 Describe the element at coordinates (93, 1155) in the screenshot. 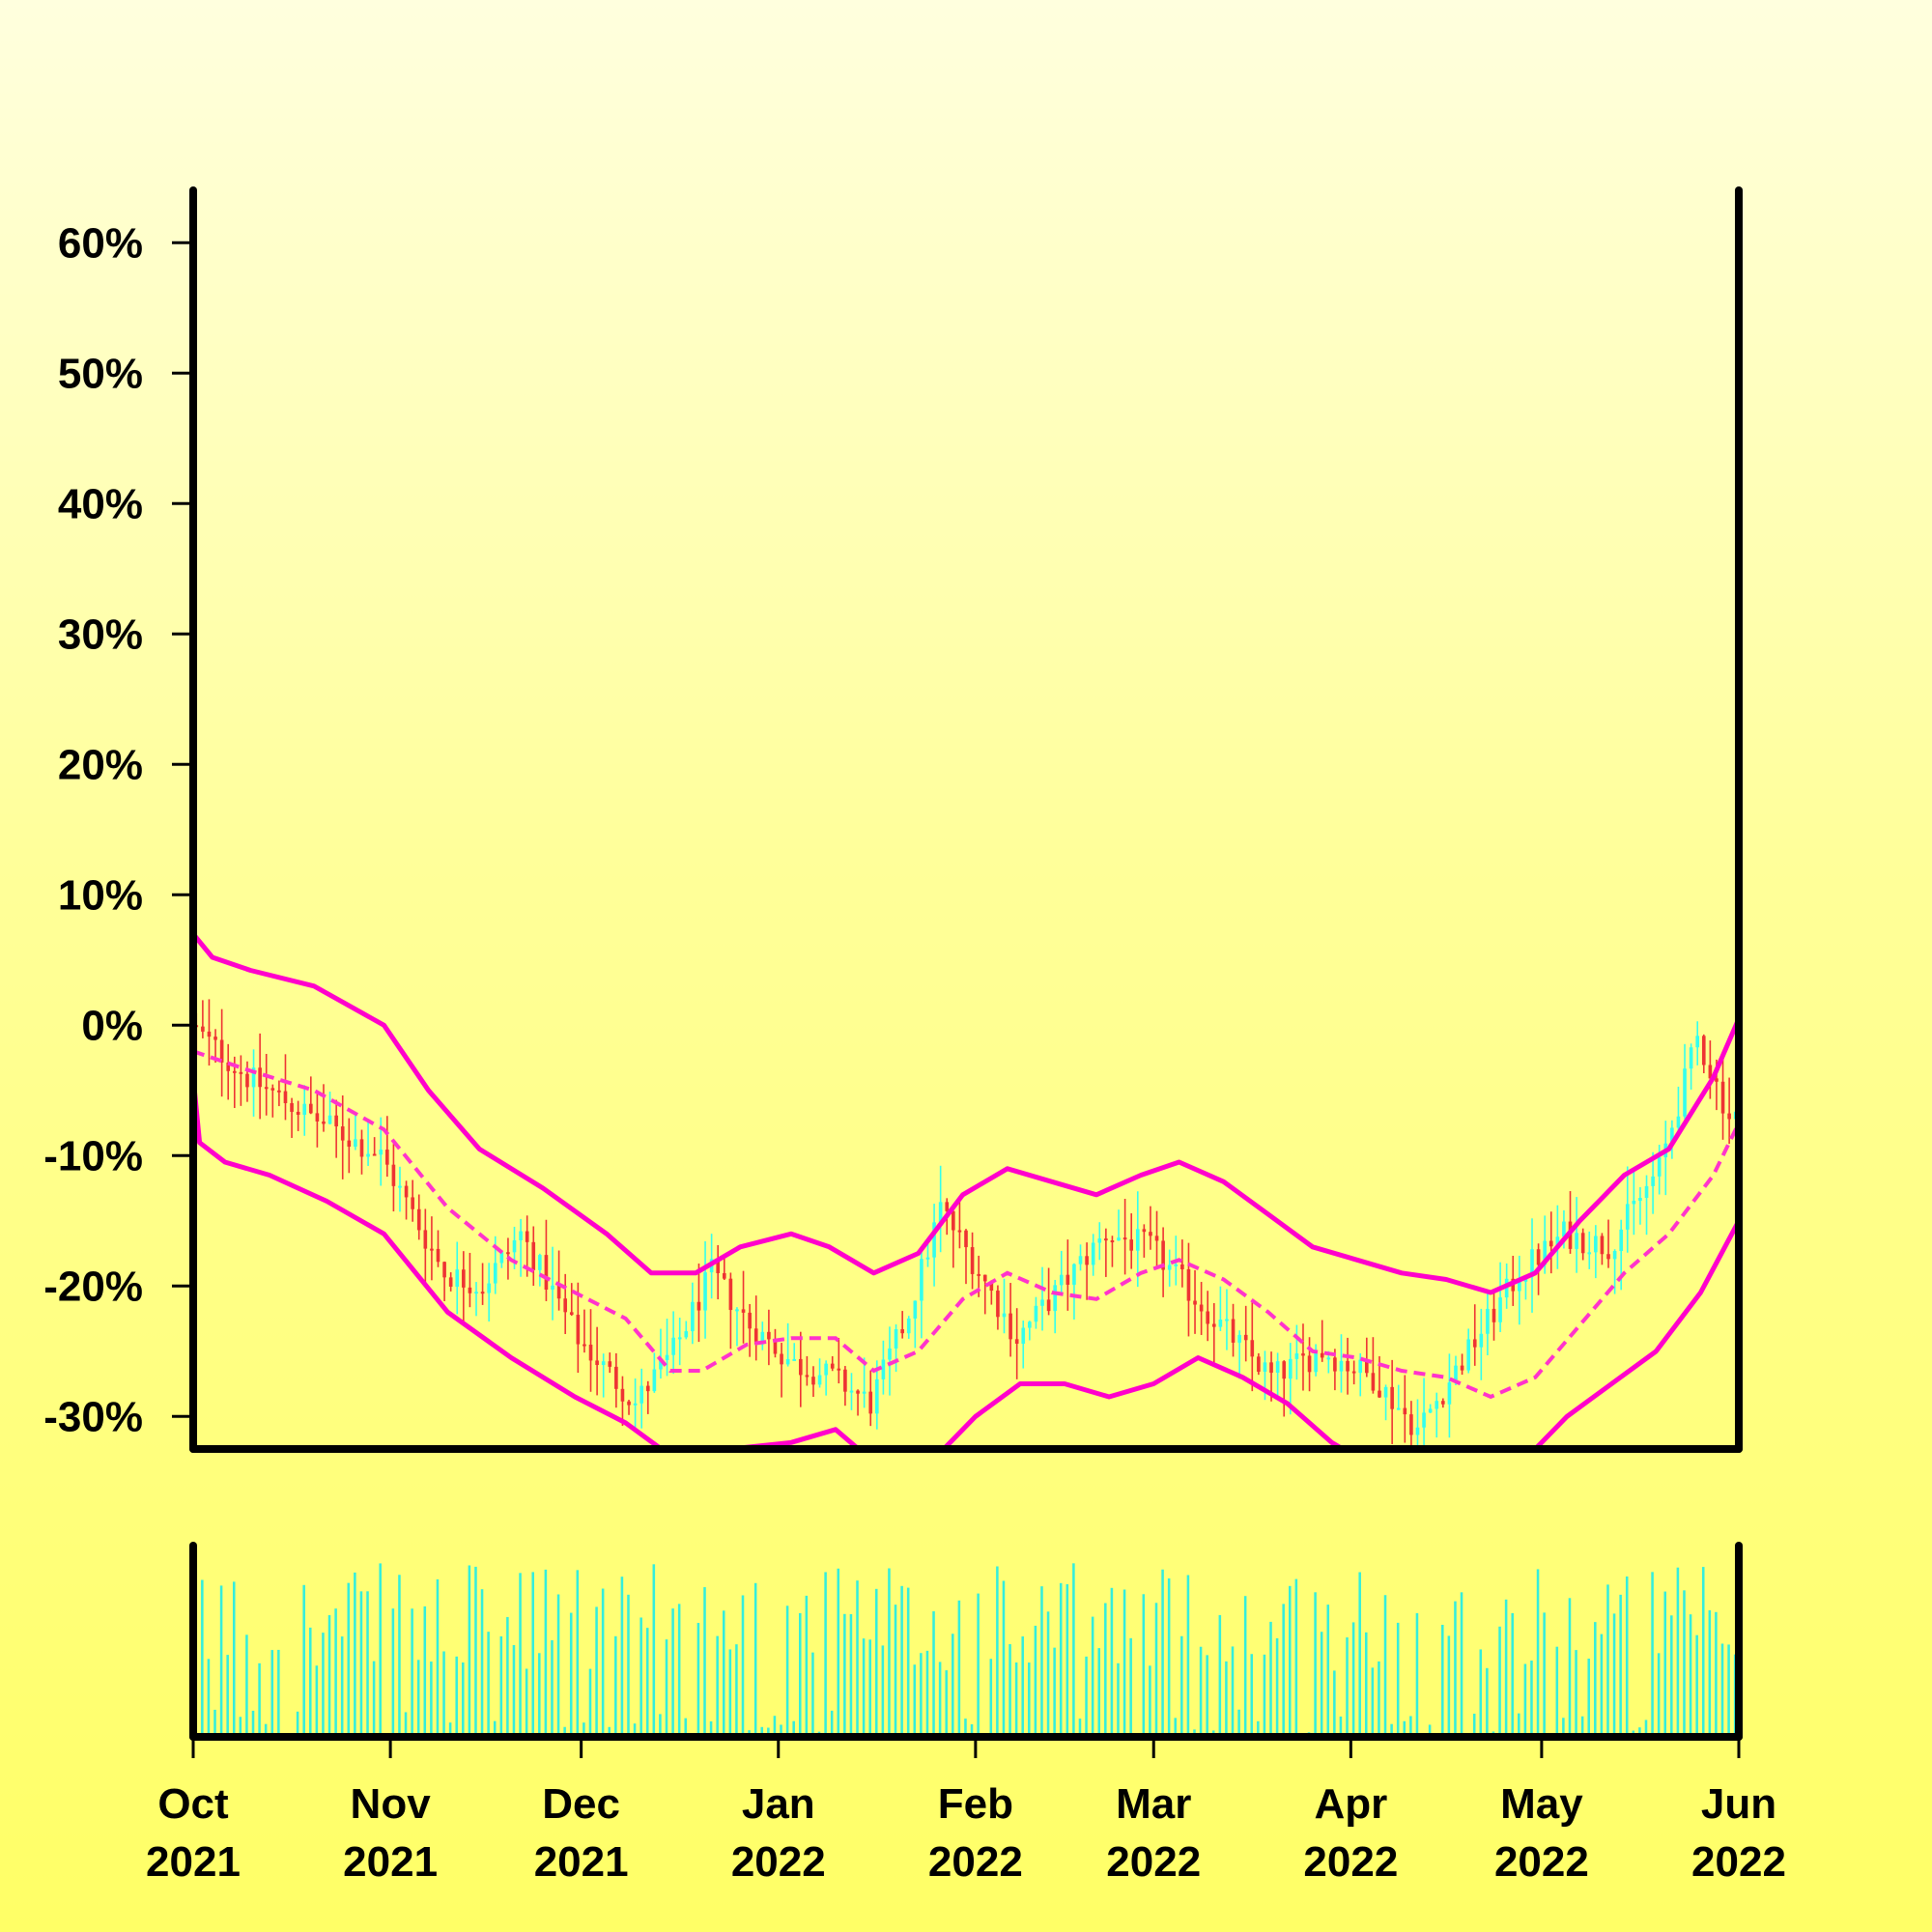

I see `y-tick-label: -10%` at that location.